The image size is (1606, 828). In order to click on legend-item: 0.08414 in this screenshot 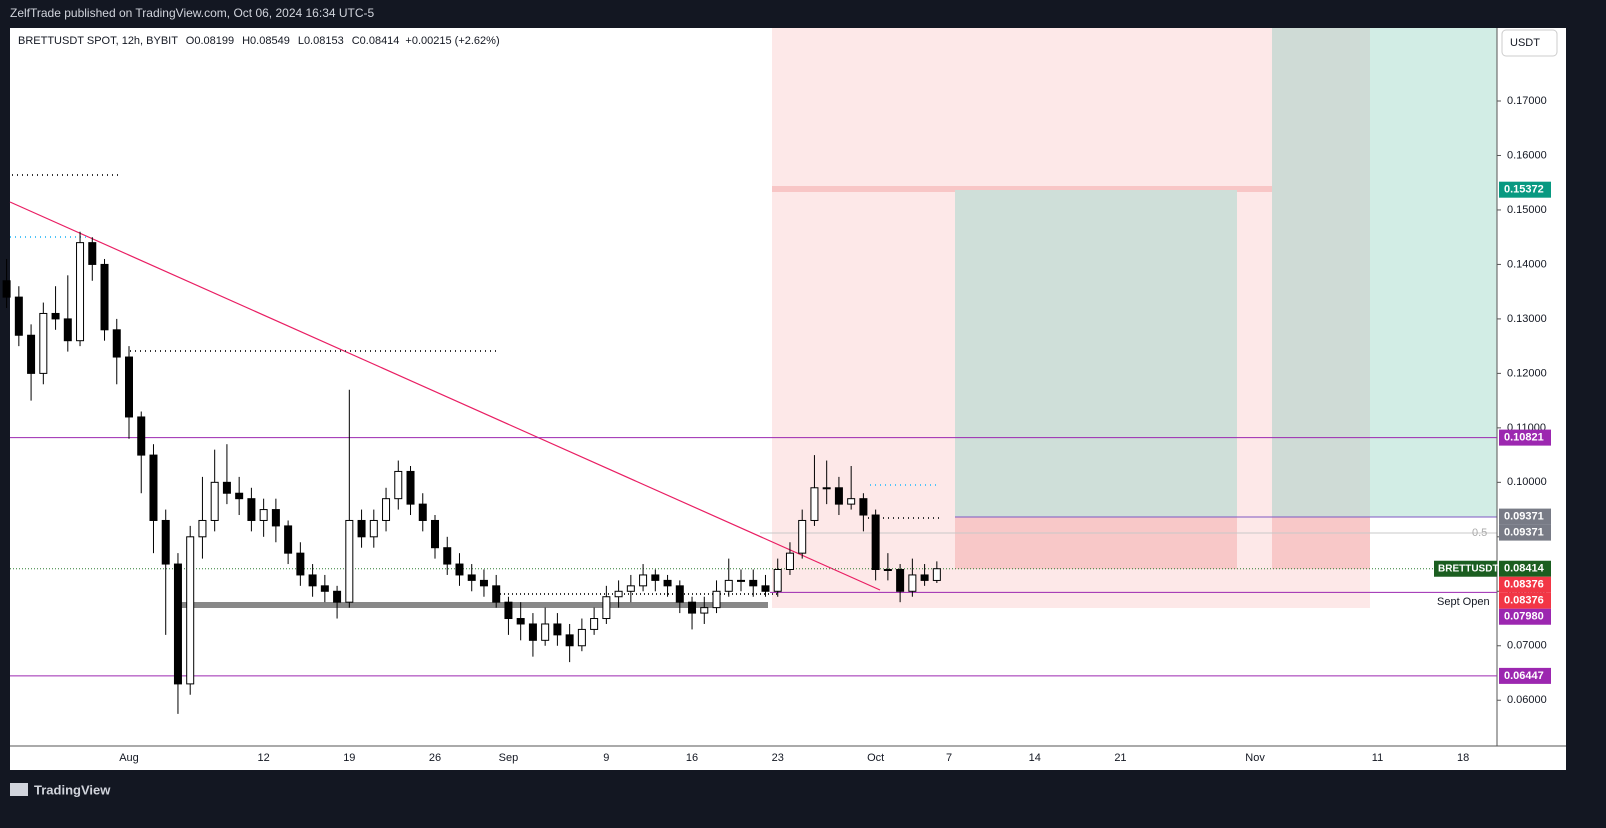, I will do `click(380, 41)`.